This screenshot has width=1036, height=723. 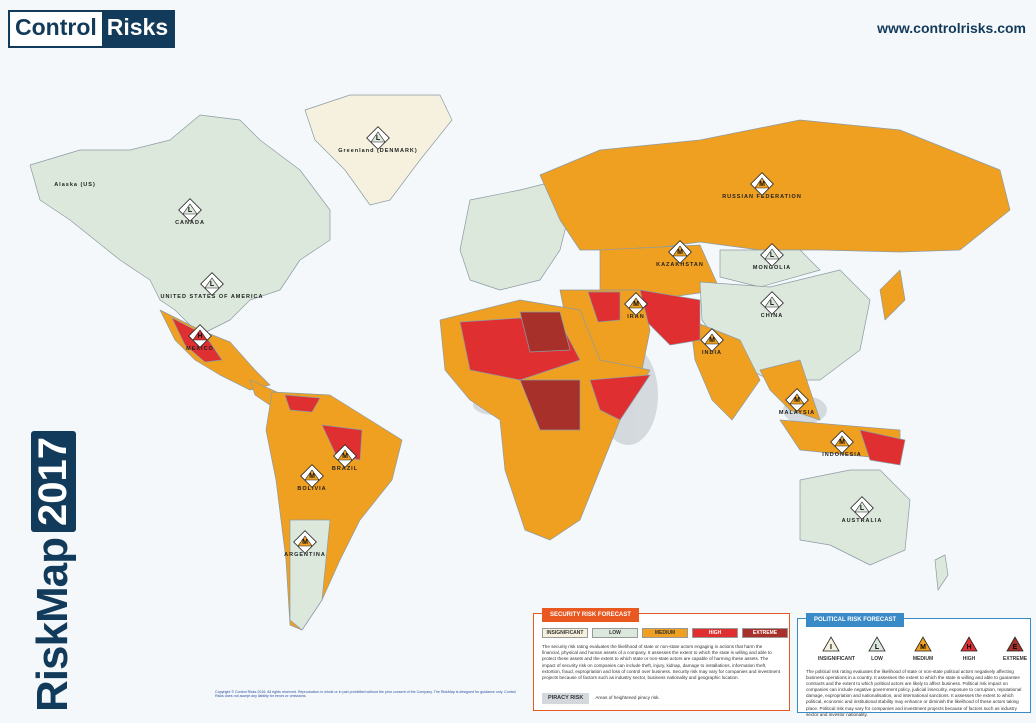 I want to click on level-icon: H, so click(x=969, y=644).